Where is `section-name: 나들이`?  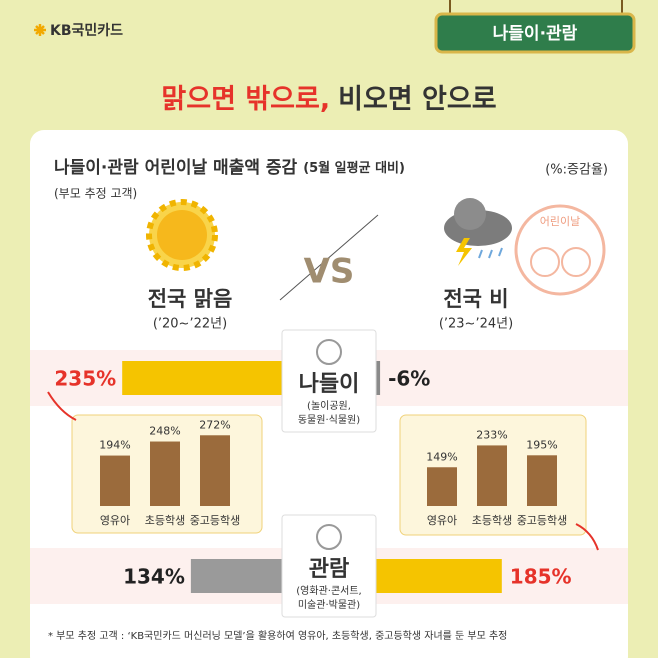 section-name: 나들이 is located at coordinates (329, 384).